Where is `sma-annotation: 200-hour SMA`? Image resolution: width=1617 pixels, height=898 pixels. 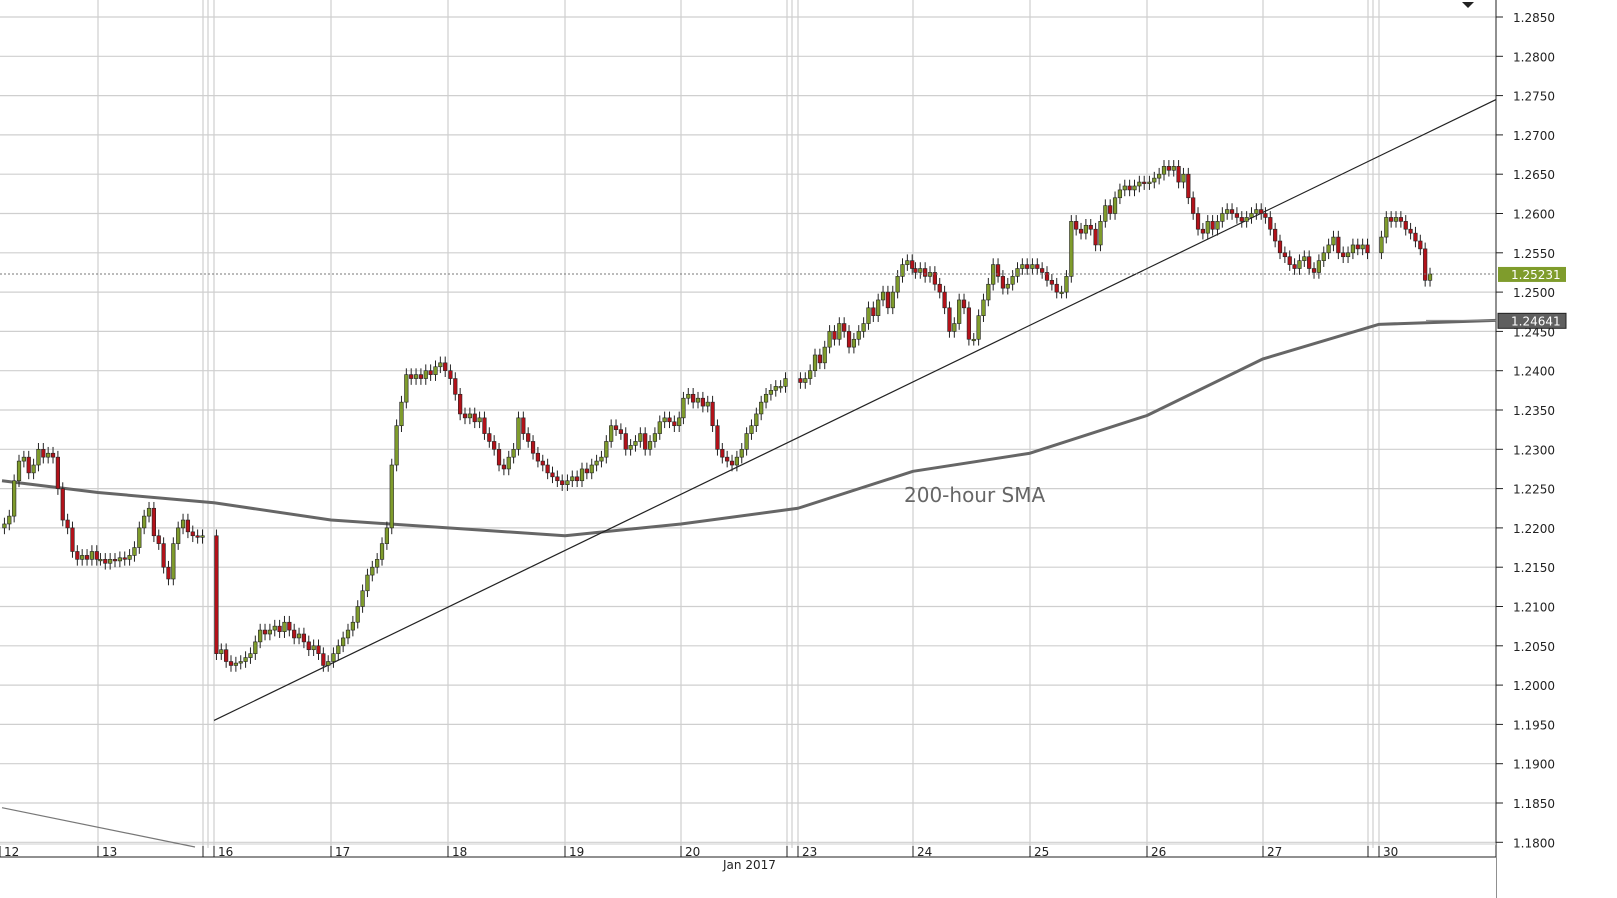 sma-annotation: 200-hour SMA is located at coordinates (975, 495).